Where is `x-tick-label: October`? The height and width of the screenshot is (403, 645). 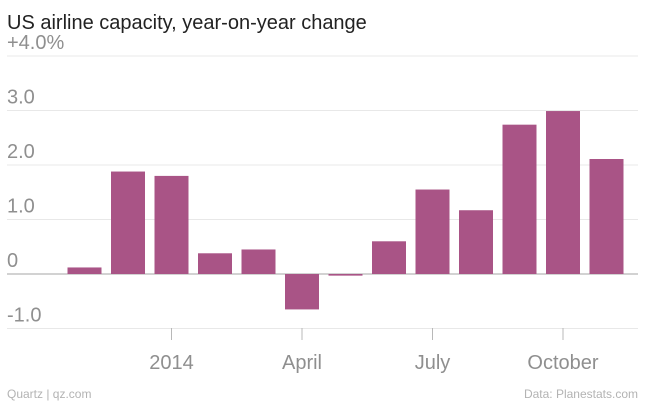
x-tick-label: October is located at coordinates (562, 363).